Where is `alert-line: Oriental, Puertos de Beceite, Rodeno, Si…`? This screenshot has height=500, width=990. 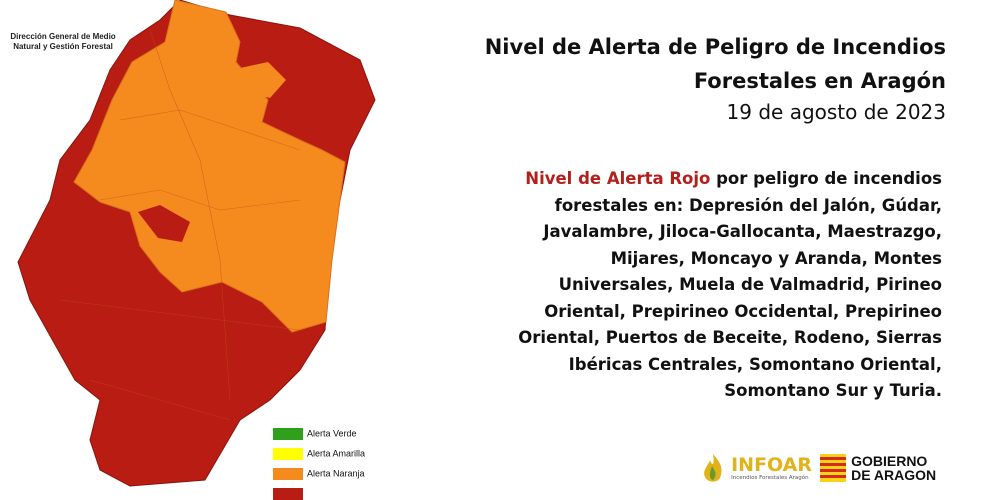 alert-line: Oriental, Puertos de Beceite, Rodeno, Si… is located at coordinates (730, 338).